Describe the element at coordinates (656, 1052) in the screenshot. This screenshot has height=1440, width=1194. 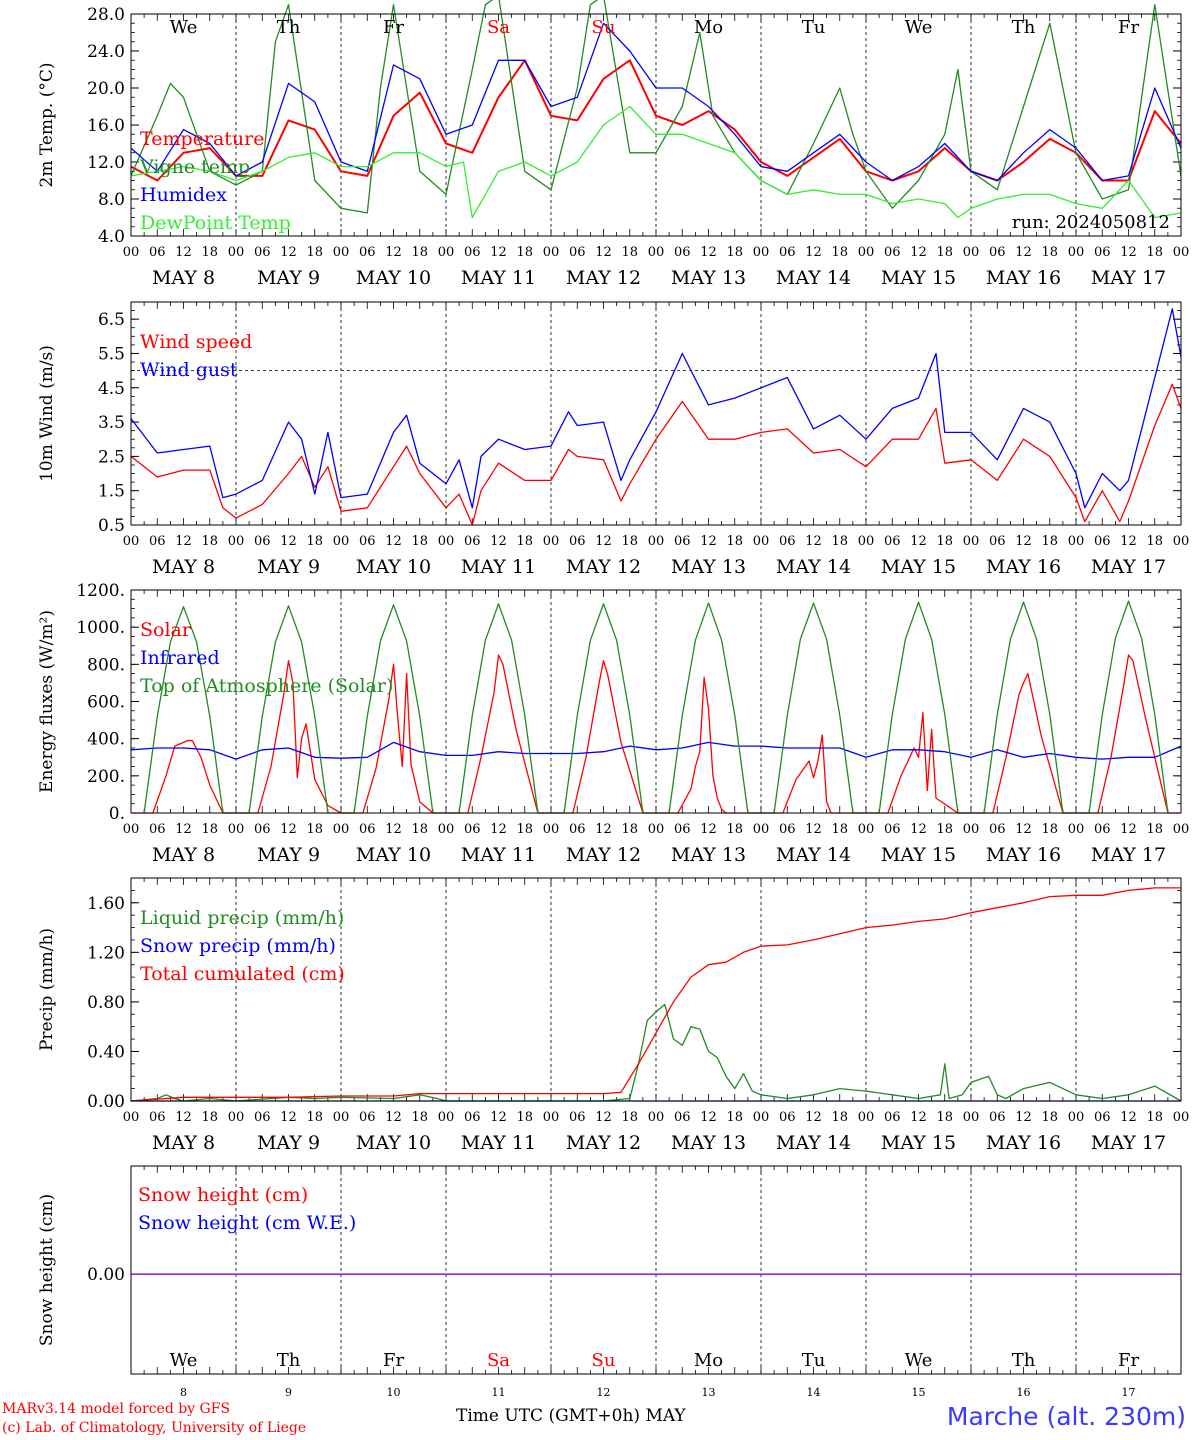
I see `series-line-liquid-precip-mm-h` at that location.